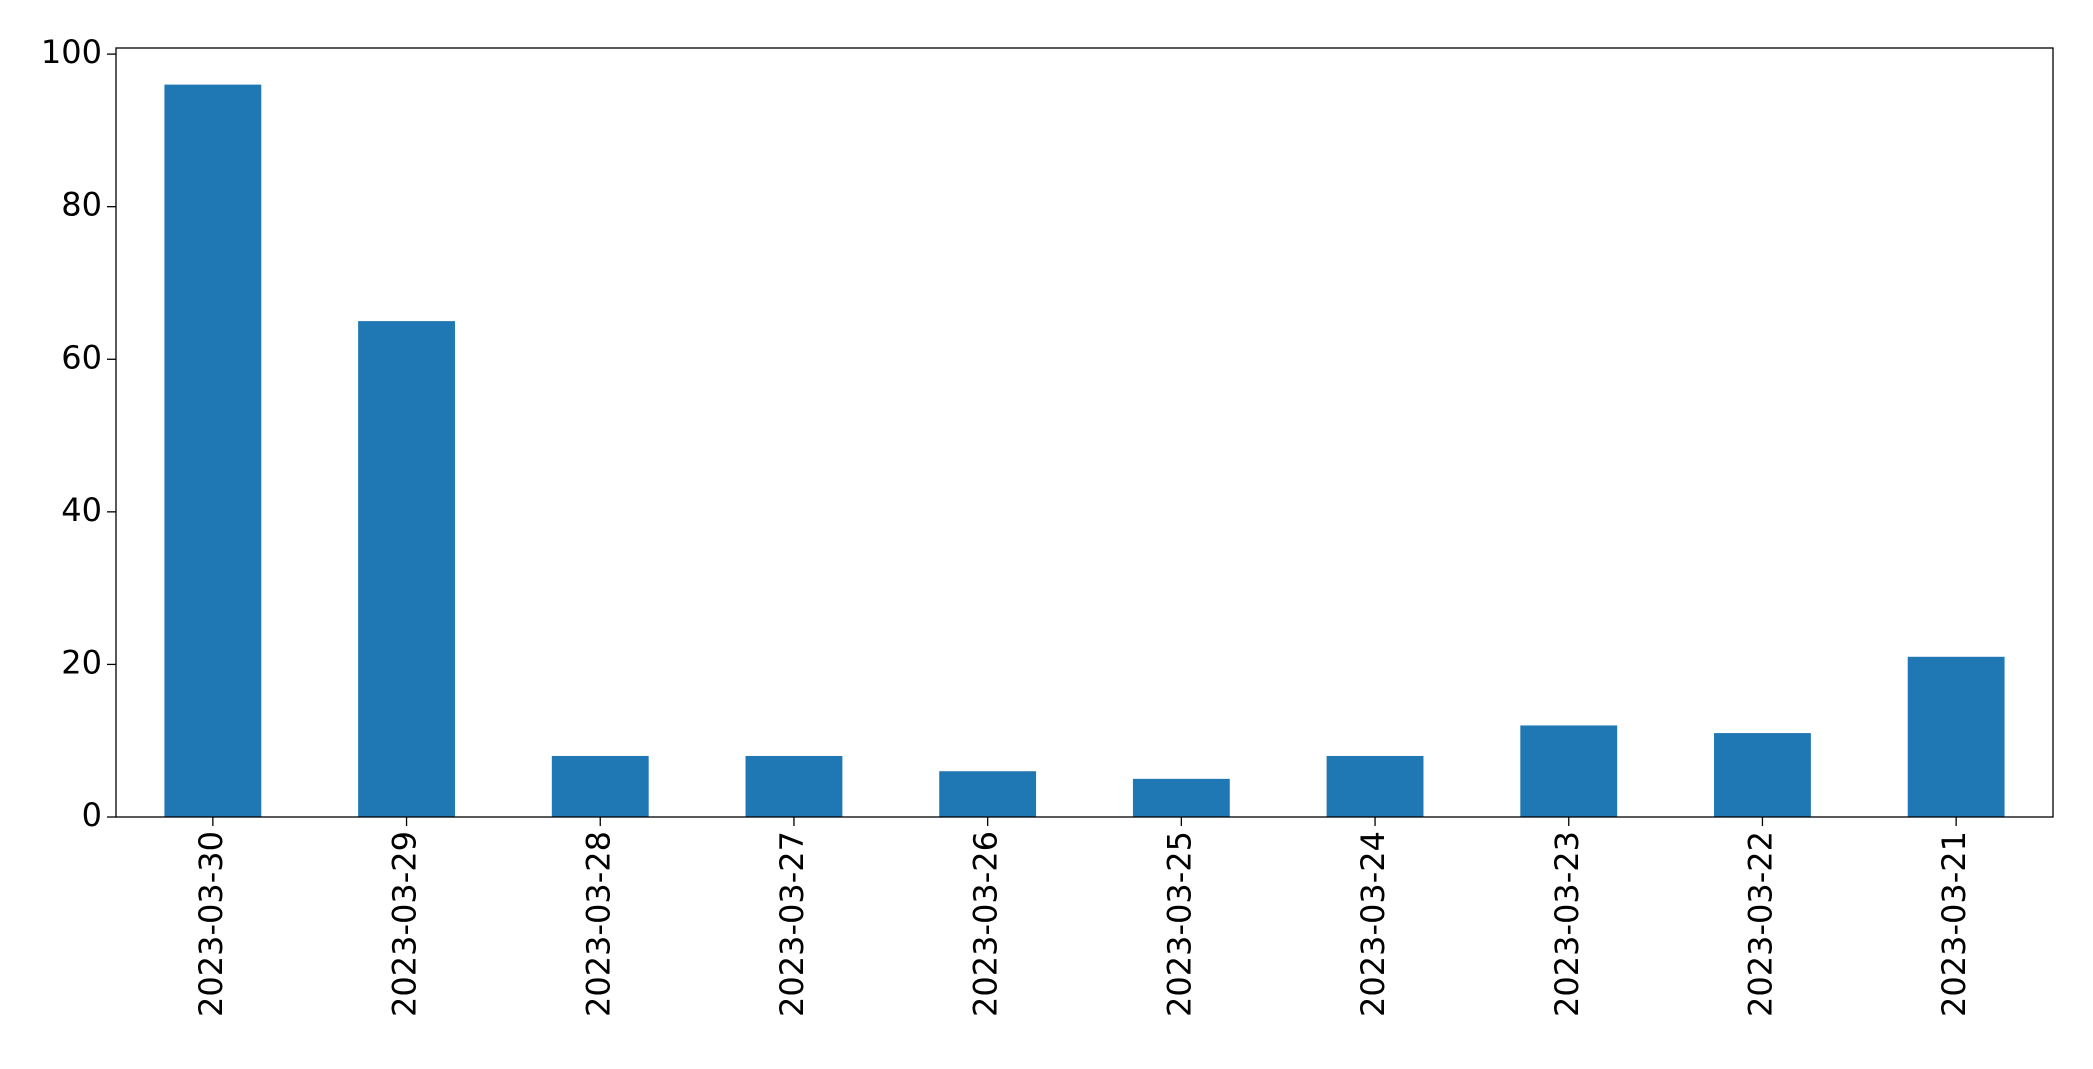 The height and width of the screenshot is (1069, 2093). What do you see at coordinates (92, 815) in the screenshot?
I see `y-tick-label: 0` at bounding box center [92, 815].